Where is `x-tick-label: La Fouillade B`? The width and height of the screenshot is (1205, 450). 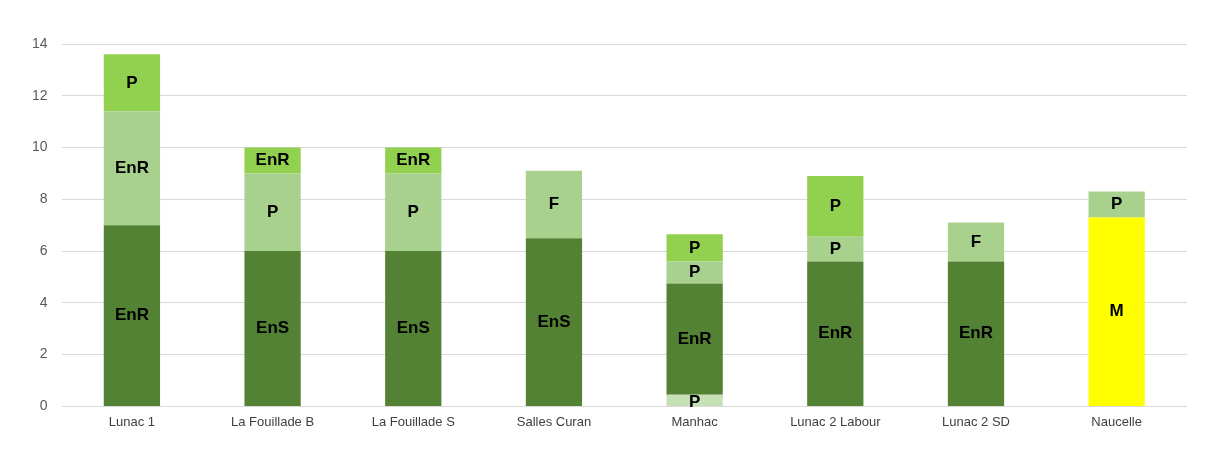
x-tick-label: La Fouillade B is located at coordinates (273, 421).